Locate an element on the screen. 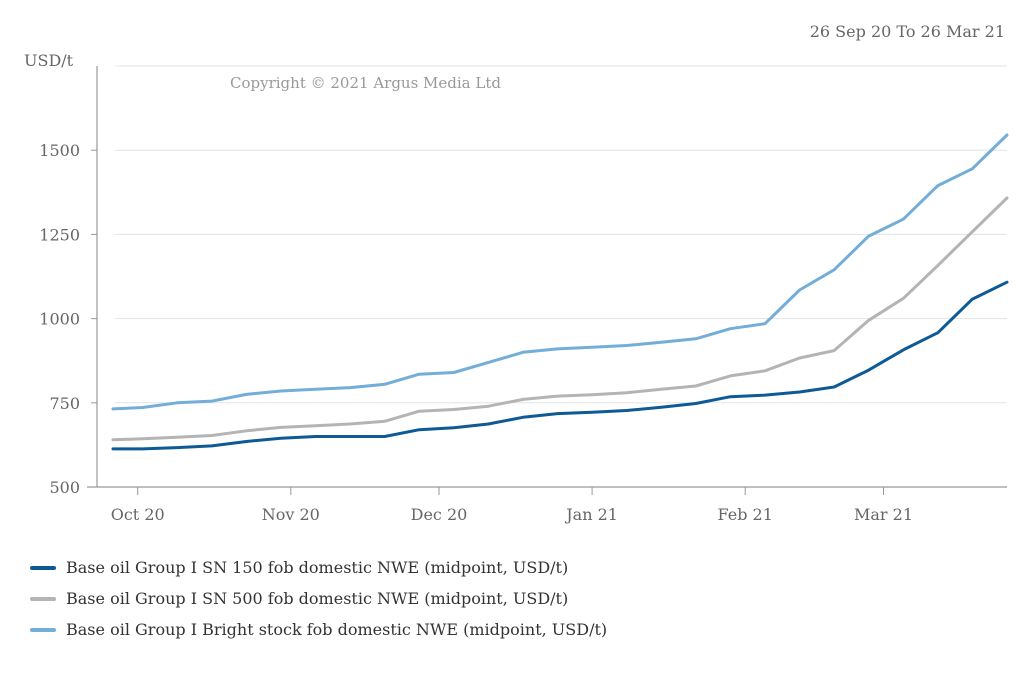  x-tick-label: Jan 21 is located at coordinates (591, 514).